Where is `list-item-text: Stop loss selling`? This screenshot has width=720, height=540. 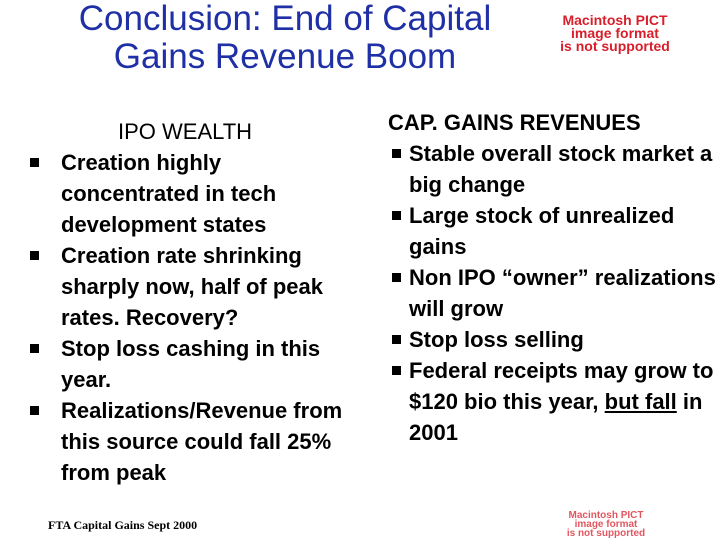 list-item-text: Stop loss selling is located at coordinates (496, 339).